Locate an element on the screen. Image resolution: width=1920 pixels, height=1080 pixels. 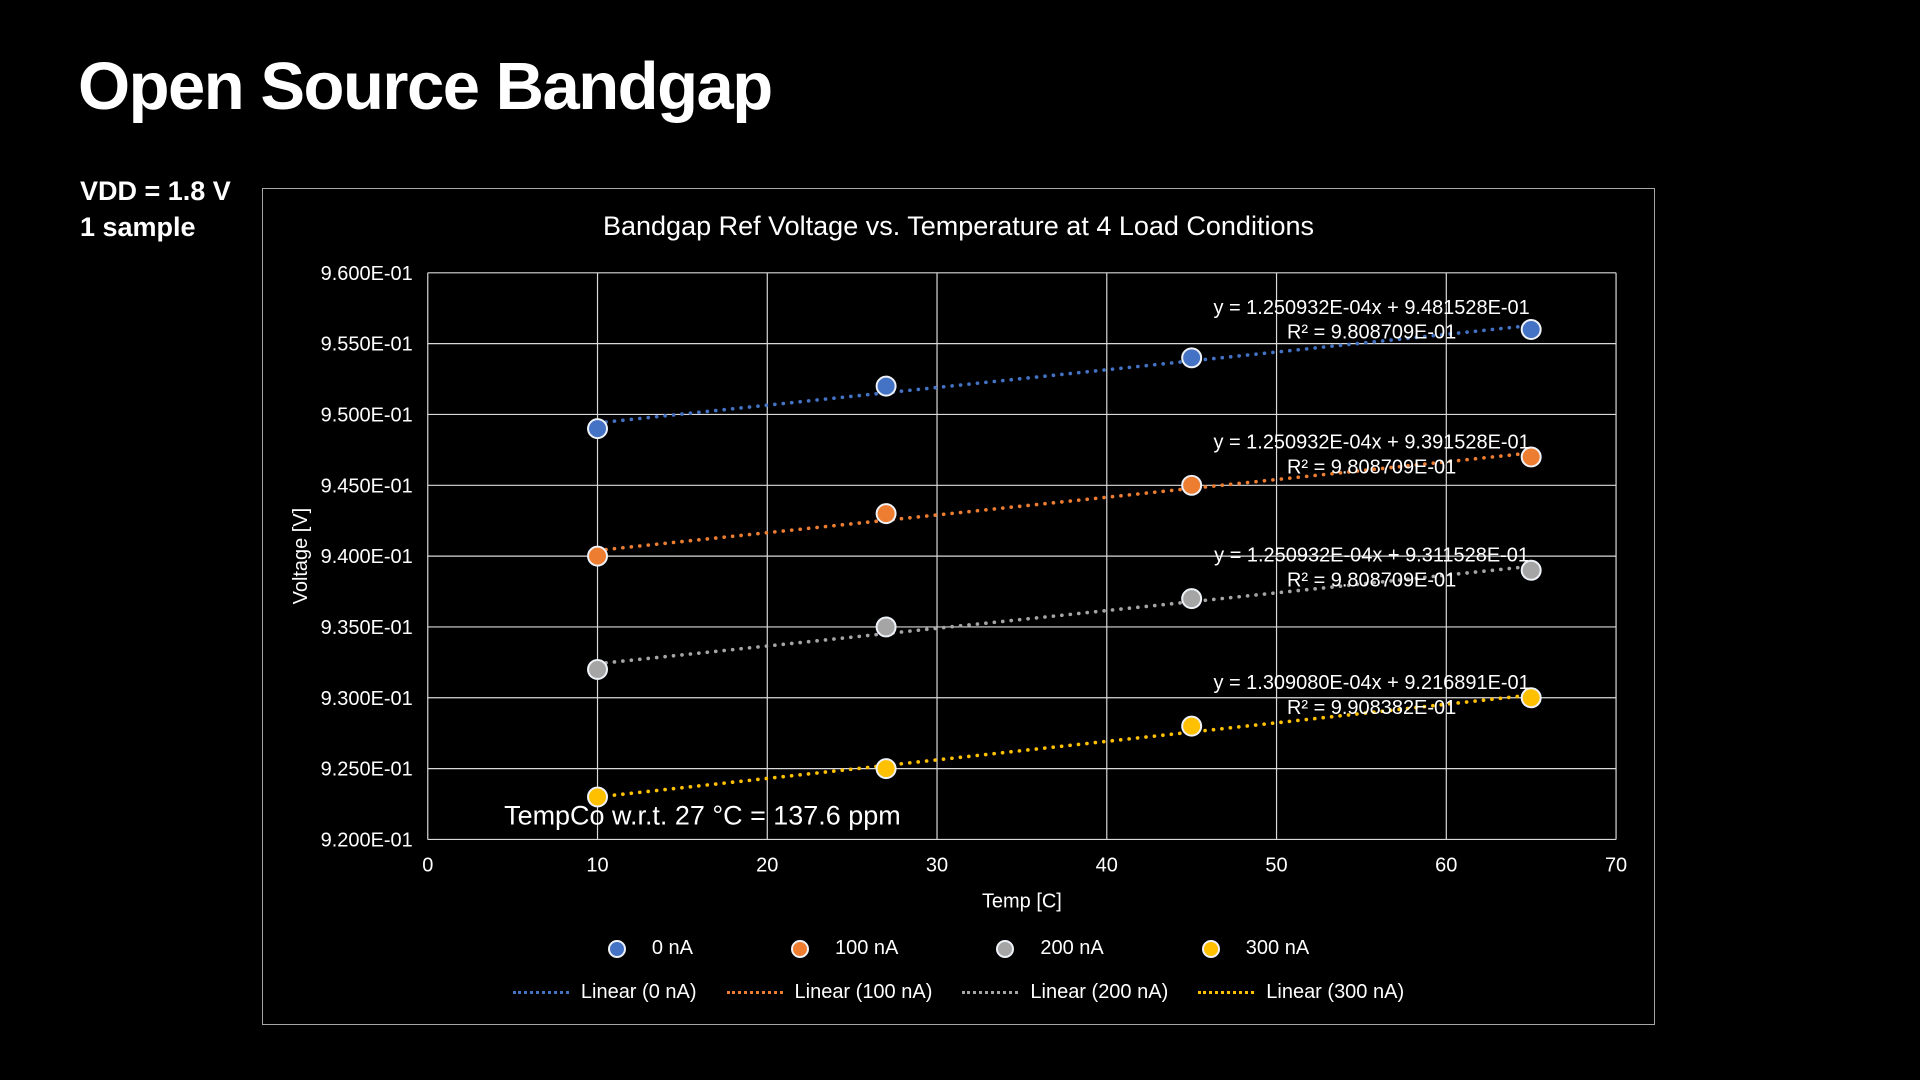
y-axis-title: Voltage [V] is located at coordinates (301, 556).